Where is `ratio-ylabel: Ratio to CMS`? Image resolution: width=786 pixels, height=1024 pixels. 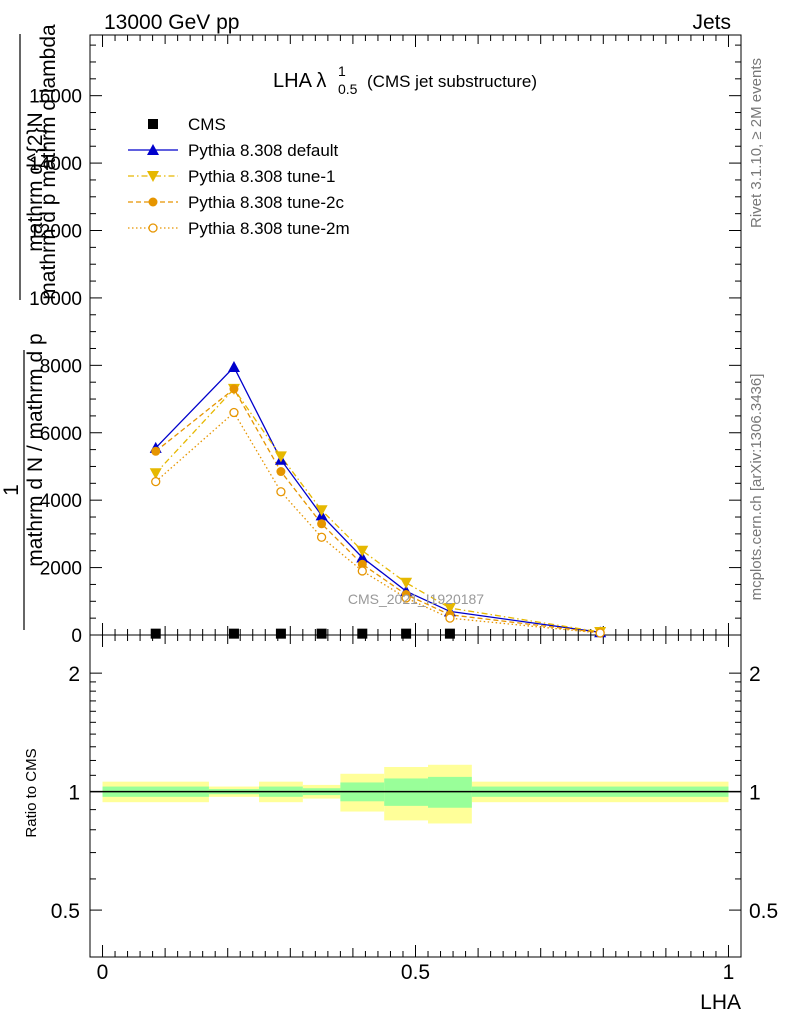
ratio-ylabel: Ratio to CMS is located at coordinates (31, 792).